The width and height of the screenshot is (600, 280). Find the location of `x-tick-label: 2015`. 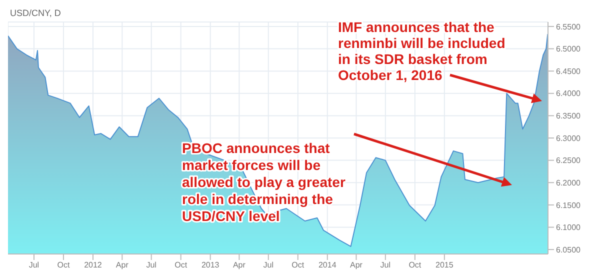

x-tick-label: 2015 is located at coordinates (445, 265).